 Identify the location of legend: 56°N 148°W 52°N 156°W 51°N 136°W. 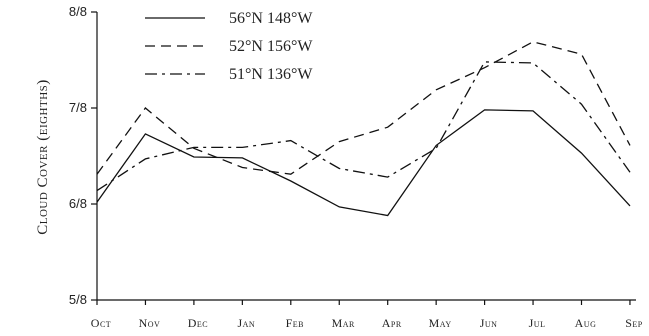
(229, 46).